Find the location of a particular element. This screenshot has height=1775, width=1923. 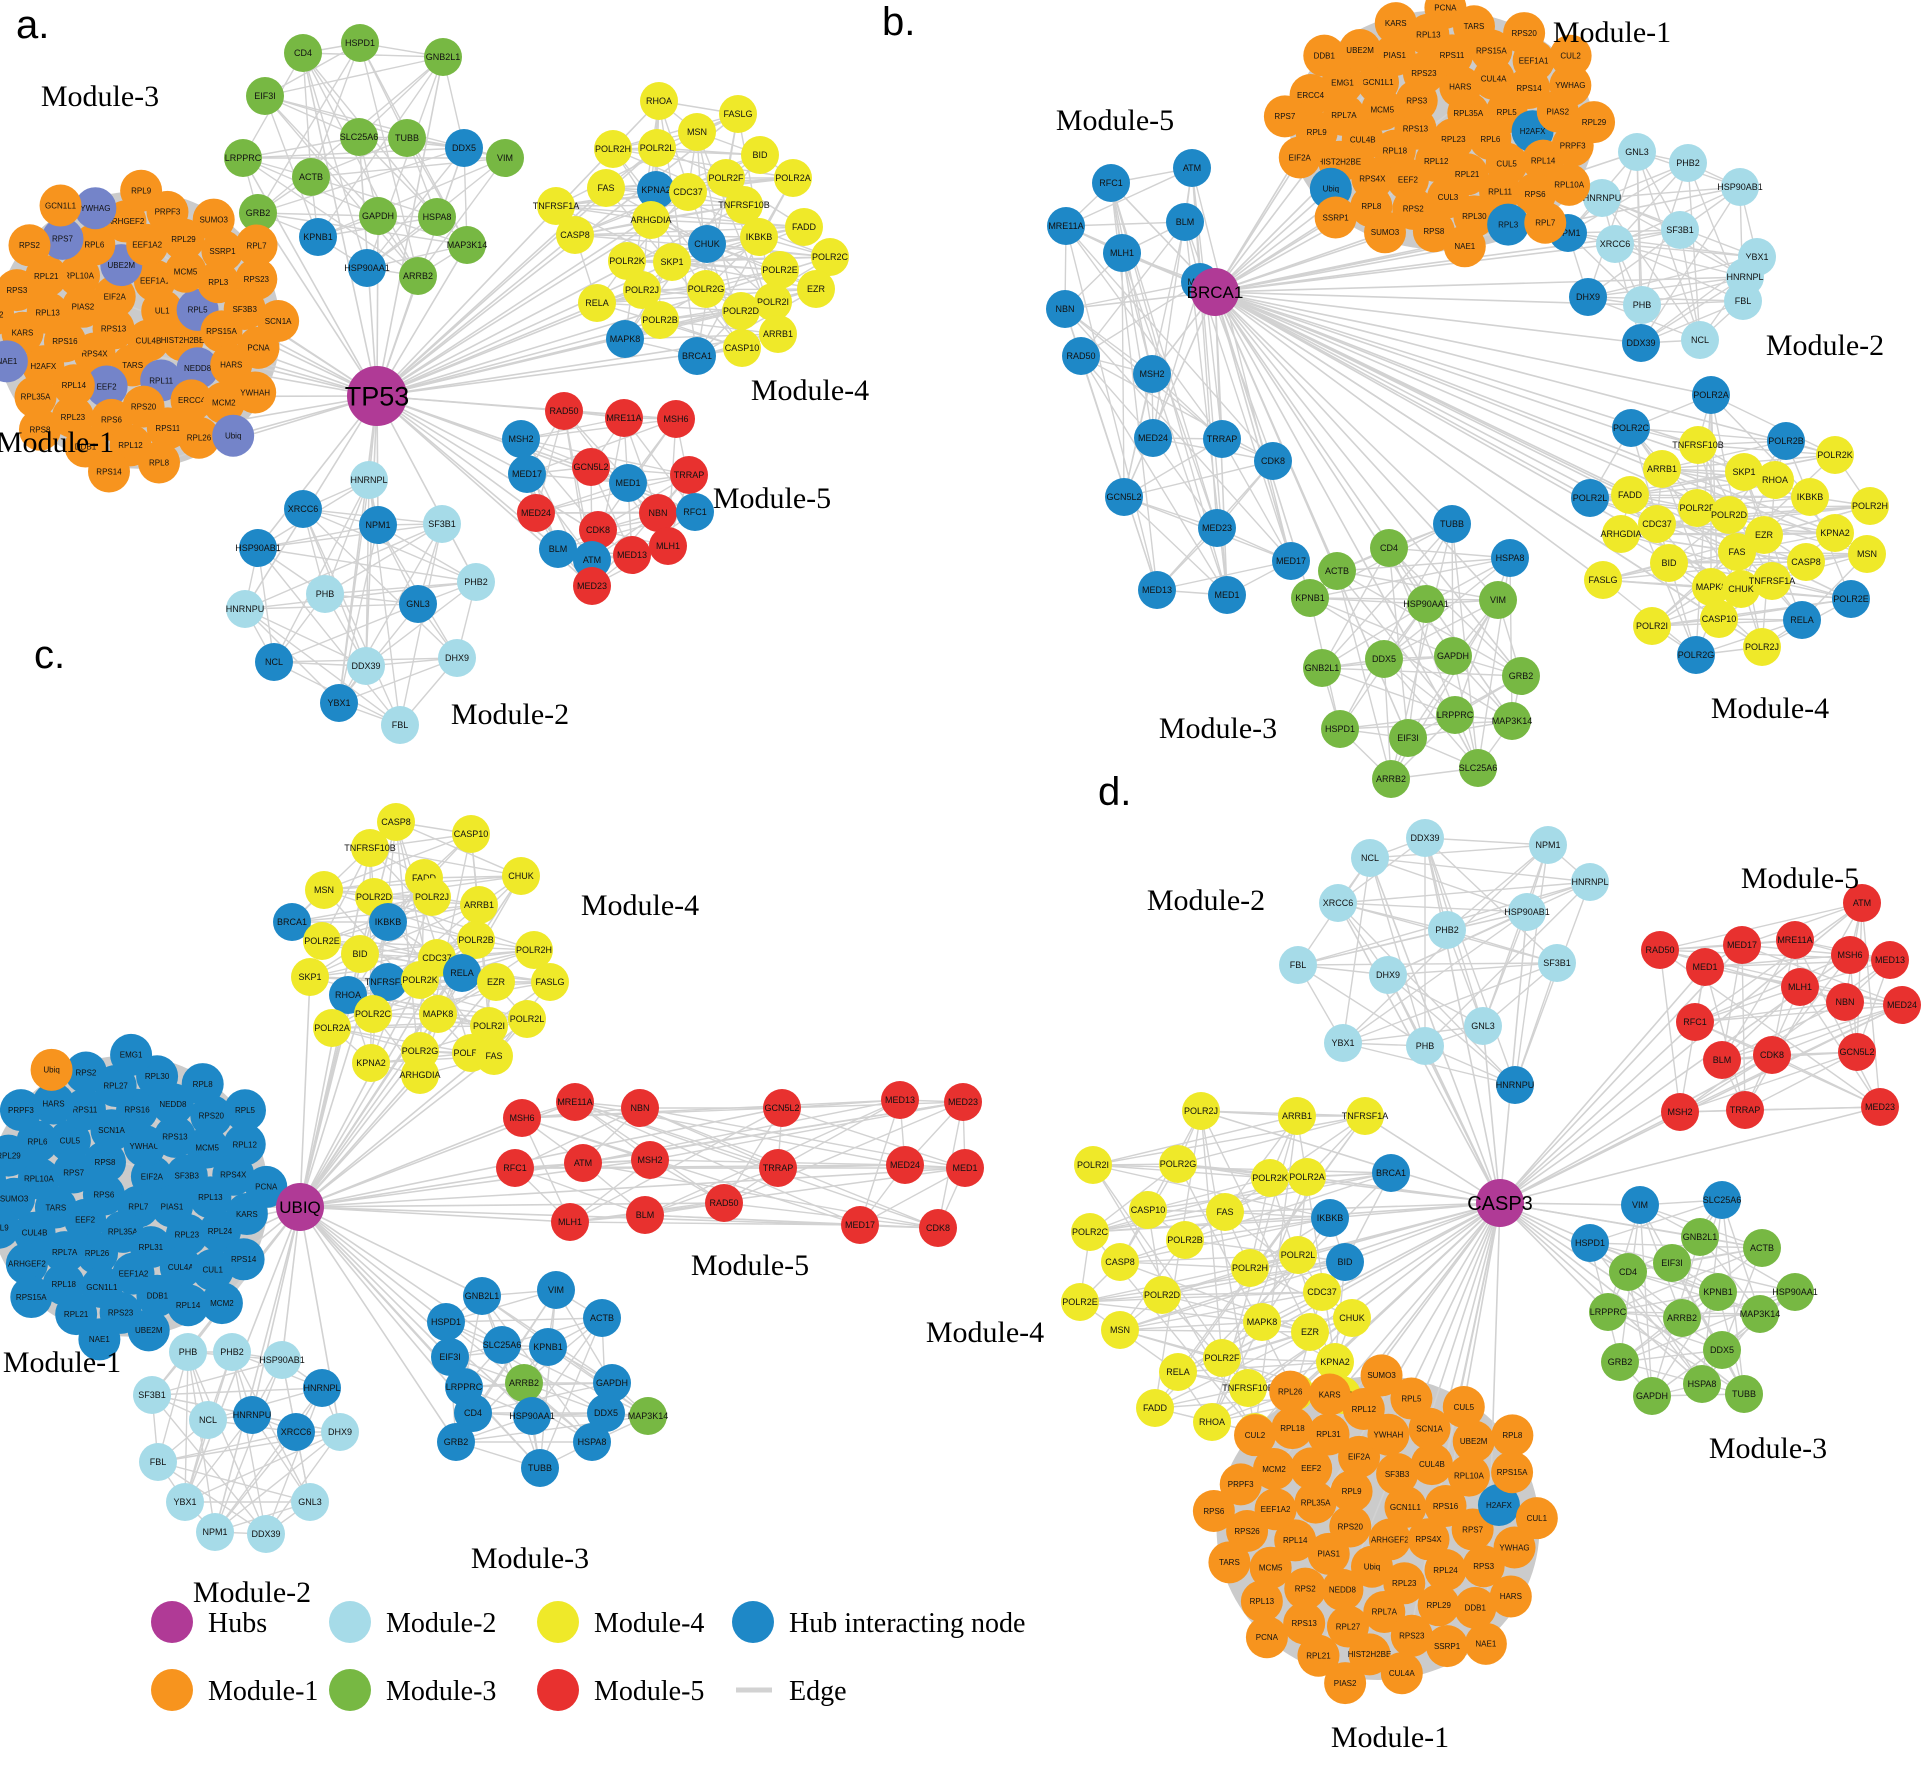

node-label-c-MSH6: MSH6 is located at coordinates (521, 1118).